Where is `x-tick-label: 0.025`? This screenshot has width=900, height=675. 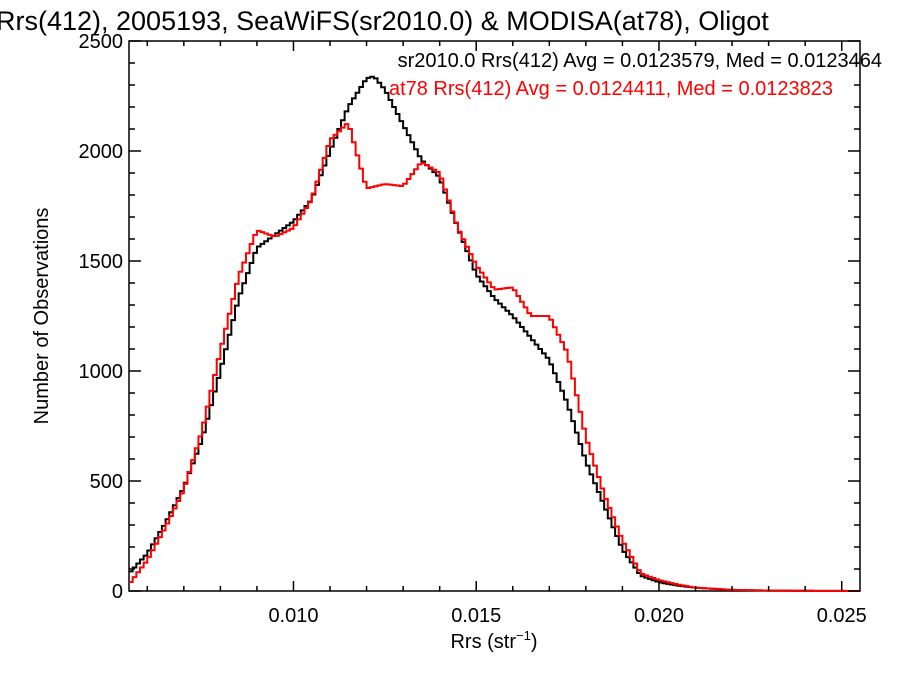 x-tick-label: 0.025 is located at coordinates (842, 616).